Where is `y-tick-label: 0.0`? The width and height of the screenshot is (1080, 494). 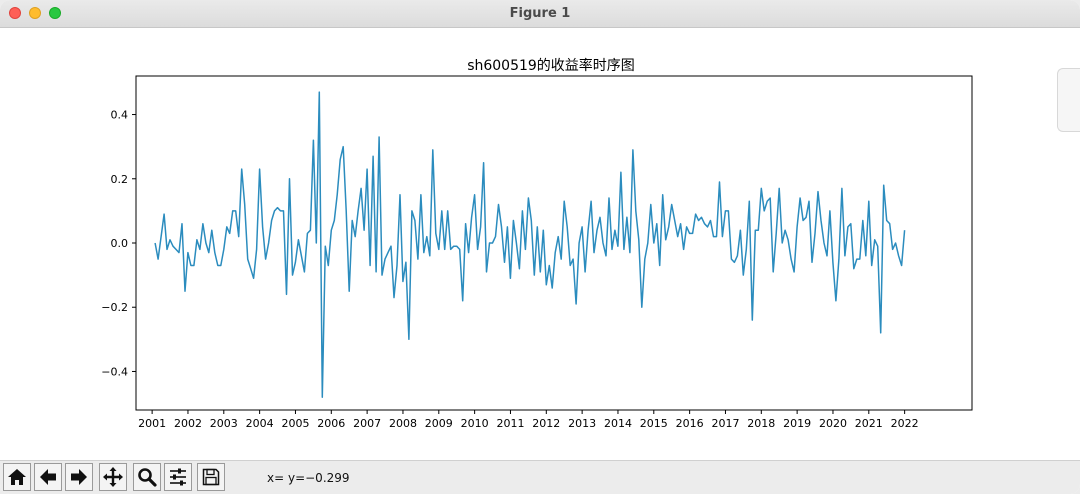 y-tick-label: 0.0 is located at coordinates (120, 243).